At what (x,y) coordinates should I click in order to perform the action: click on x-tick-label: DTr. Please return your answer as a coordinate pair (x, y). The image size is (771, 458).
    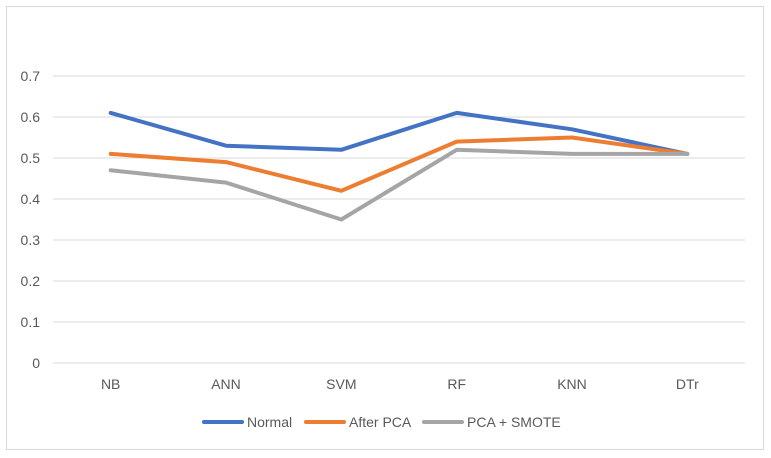
    Looking at the image, I should click on (687, 384).